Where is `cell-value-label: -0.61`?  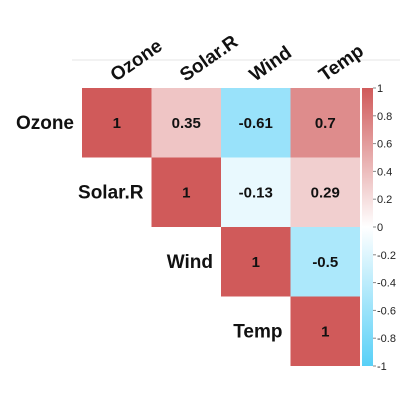 cell-value-label: -0.61 is located at coordinates (256, 123).